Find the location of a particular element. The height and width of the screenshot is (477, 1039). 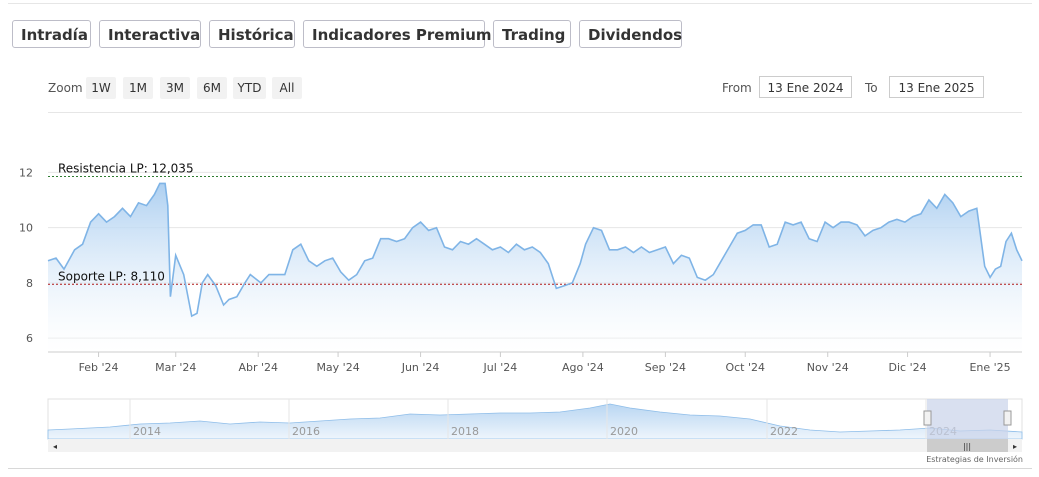

y-tick-label: 12 is located at coordinates (26, 172).